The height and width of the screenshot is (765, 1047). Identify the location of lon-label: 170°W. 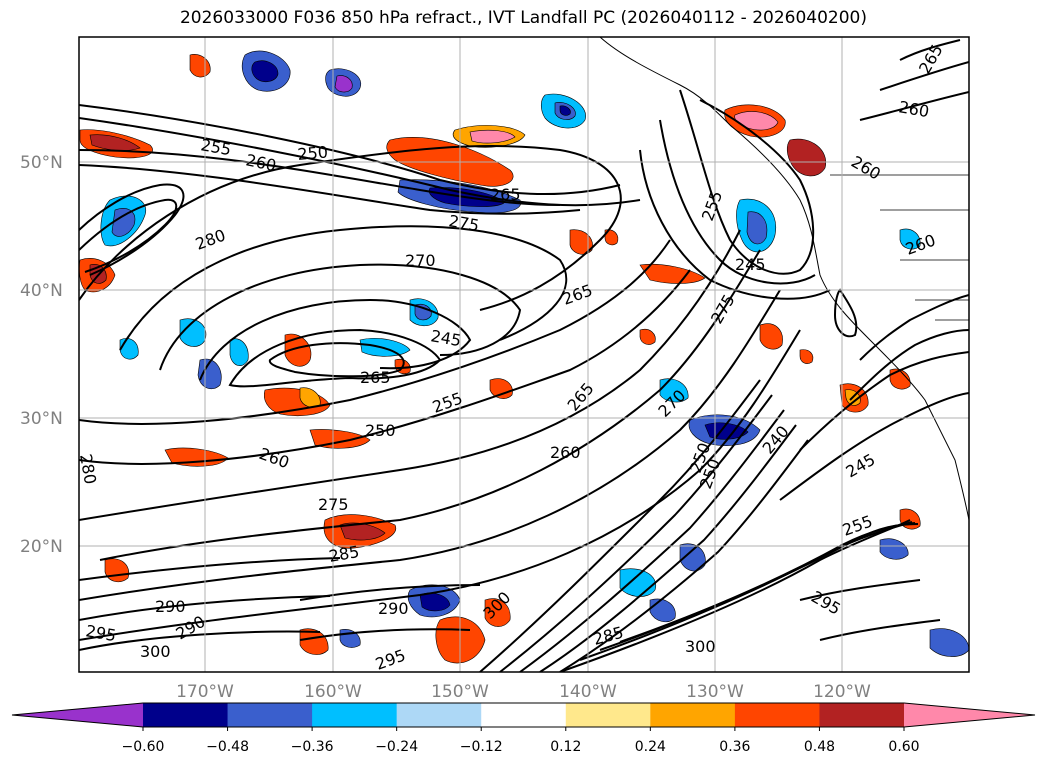
(205, 692).